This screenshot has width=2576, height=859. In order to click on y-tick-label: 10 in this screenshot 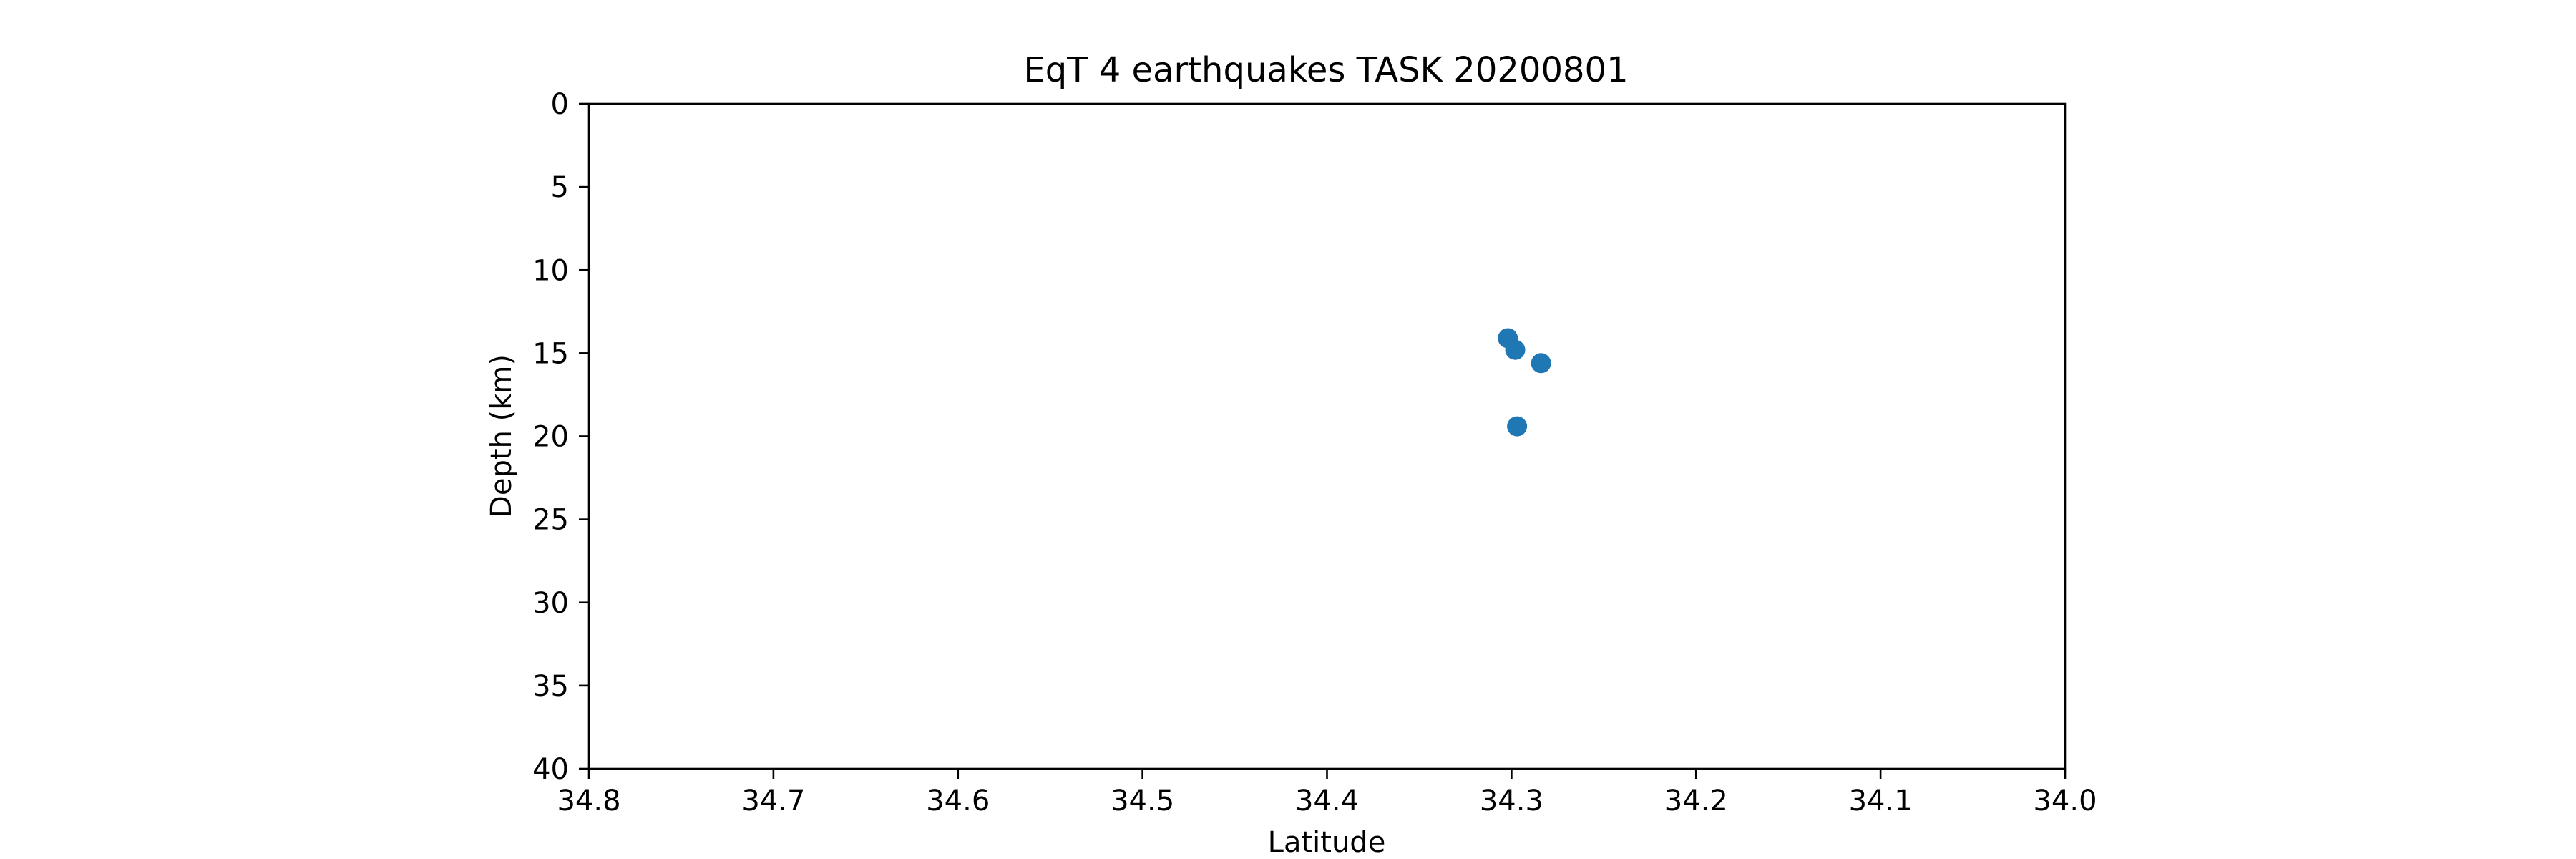, I will do `click(550, 270)`.